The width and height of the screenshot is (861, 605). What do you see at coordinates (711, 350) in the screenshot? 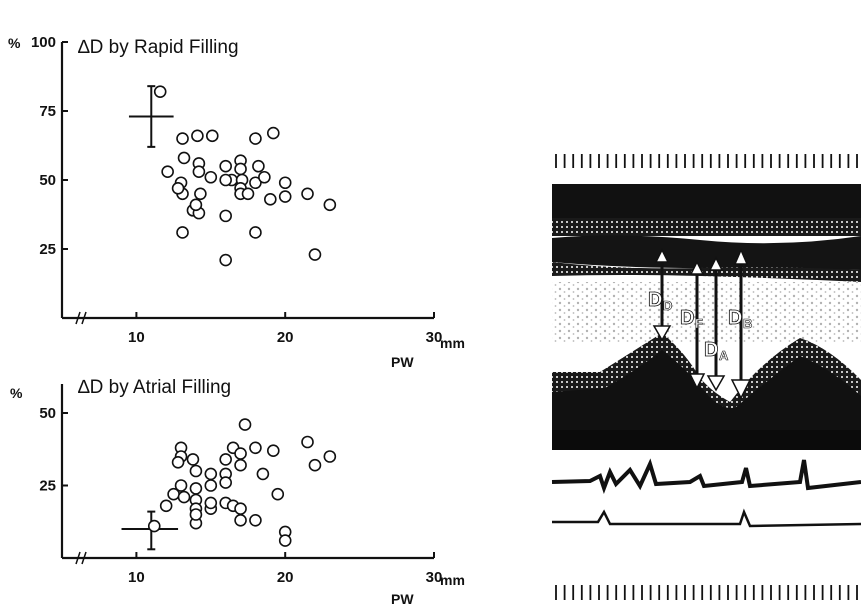
I see `label-da-main: D` at bounding box center [711, 350].